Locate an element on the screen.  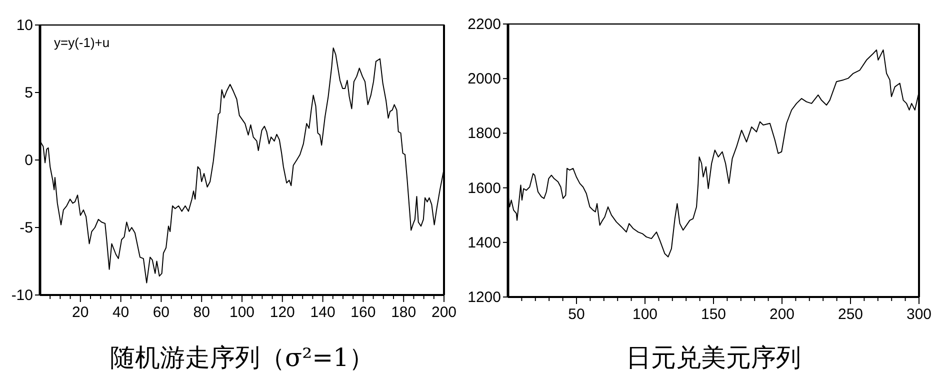
annotation: y=y(-1)+u is located at coordinates (82, 42).